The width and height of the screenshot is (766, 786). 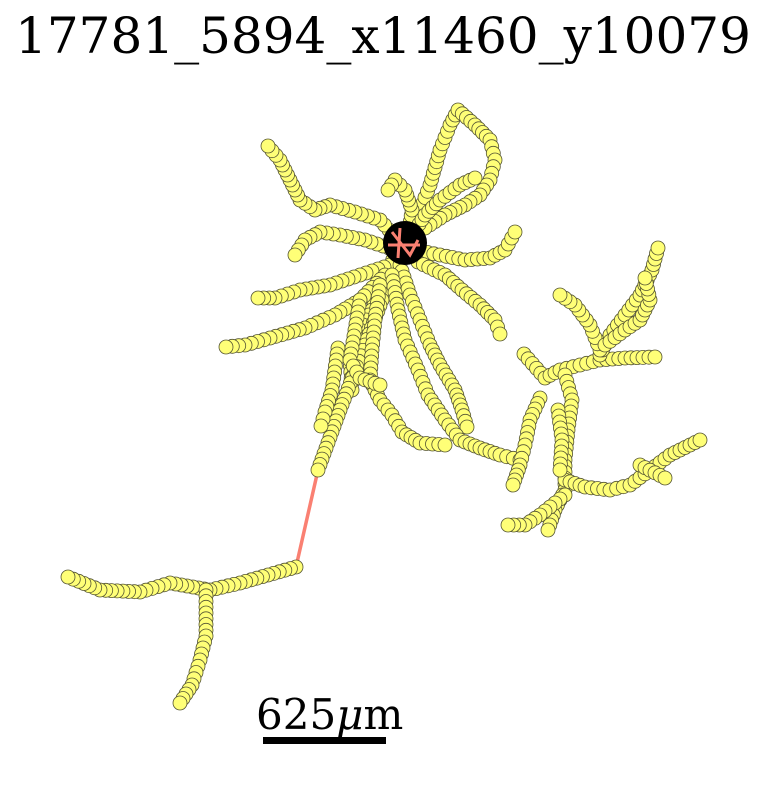 What do you see at coordinates (383, 714) in the screenshot?
I see `scale-unit-suffix: m` at bounding box center [383, 714].